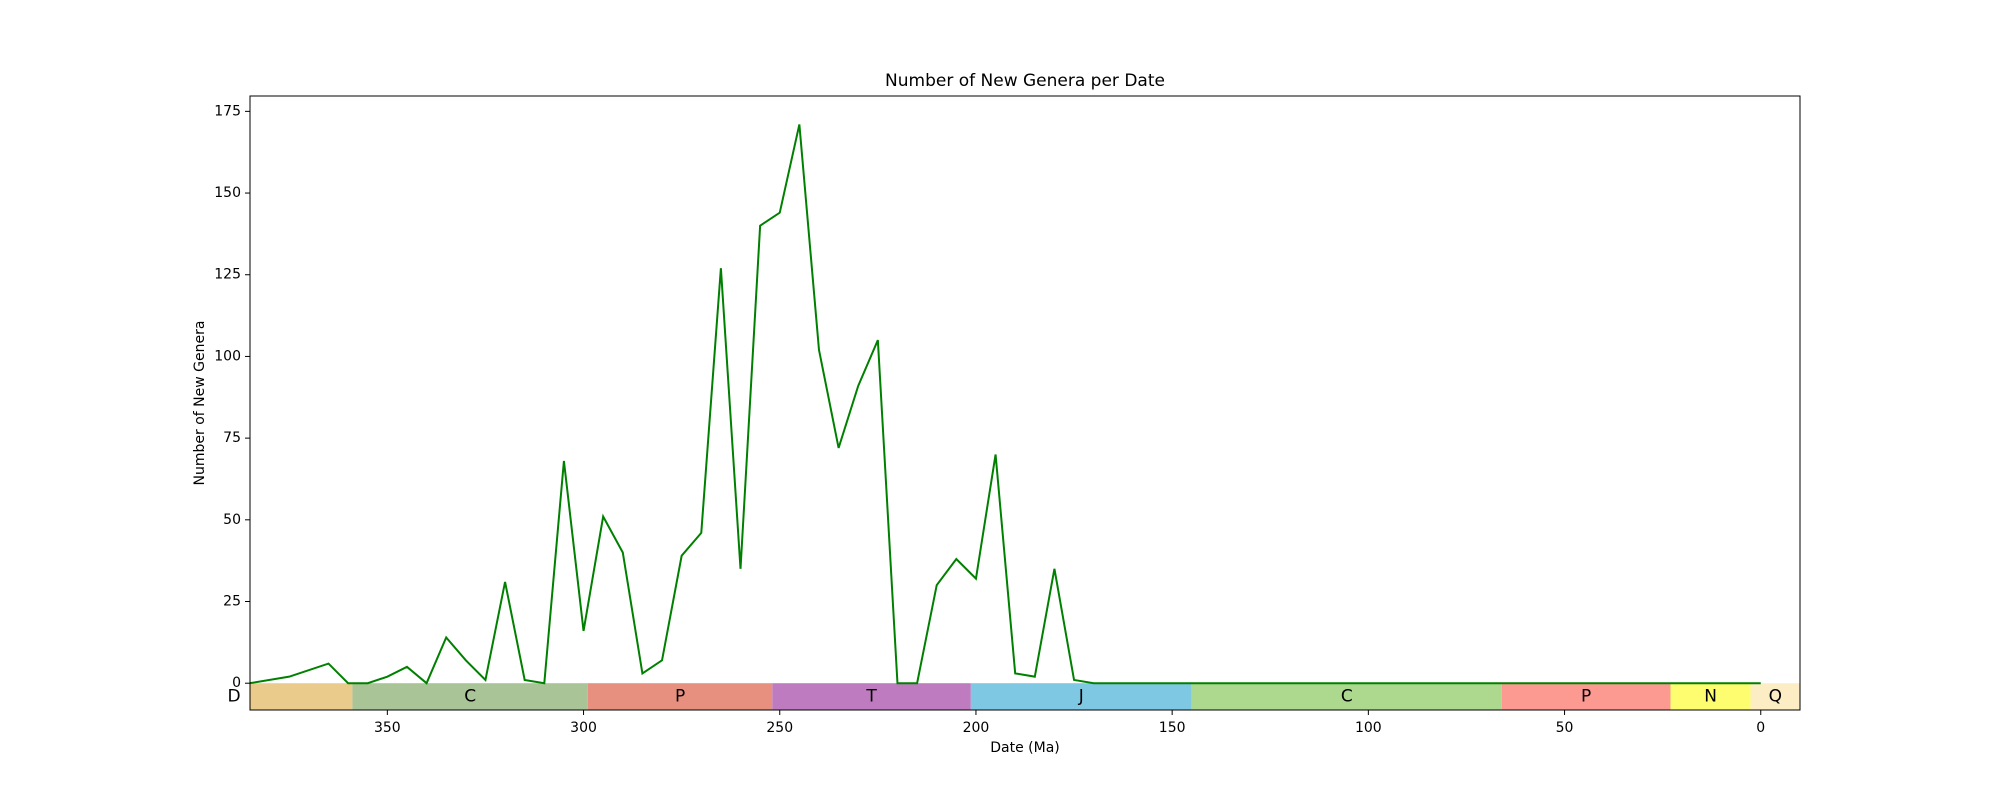 Image resolution: width=2000 pixels, height=800 pixels. Describe the element at coordinates (227, 356) in the screenshot. I see `y-tick-label: 100` at that location.